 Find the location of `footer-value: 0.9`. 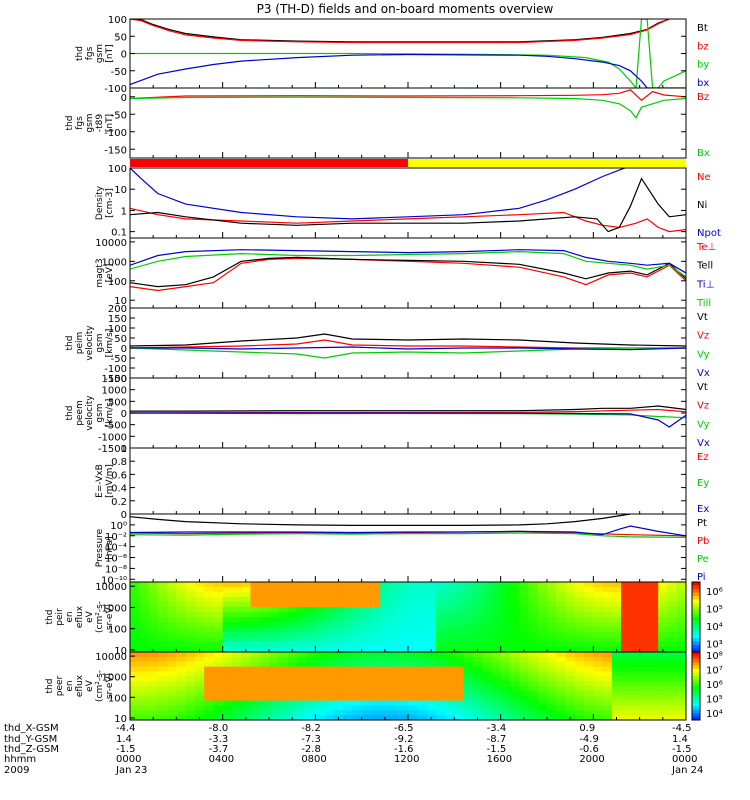

footer-value: 0.9 is located at coordinates (587, 728).